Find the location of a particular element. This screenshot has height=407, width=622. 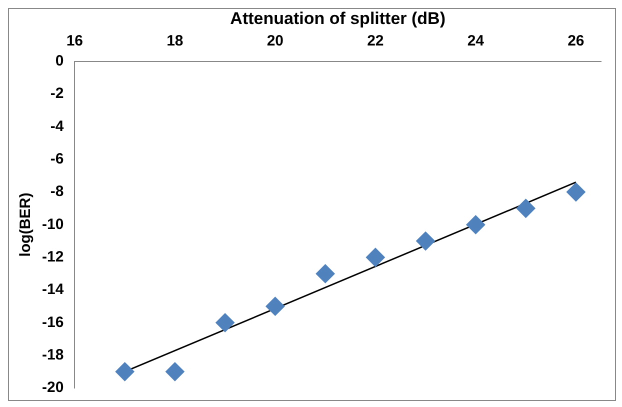

y-tick-label: -4 is located at coordinates (57, 126).